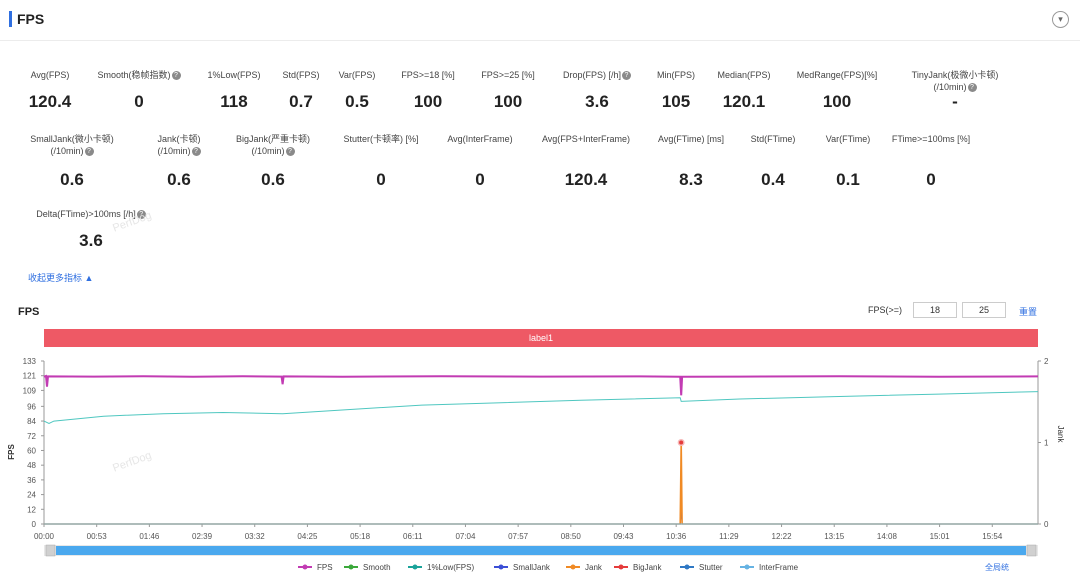  Describe the element at coordinates (676, 75) in the screenshot. I see `metric-label: Min(FPS)` at that location.